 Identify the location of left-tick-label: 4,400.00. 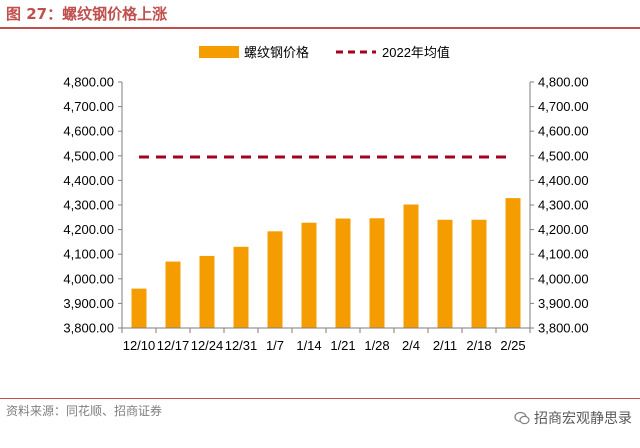
(88, 180).